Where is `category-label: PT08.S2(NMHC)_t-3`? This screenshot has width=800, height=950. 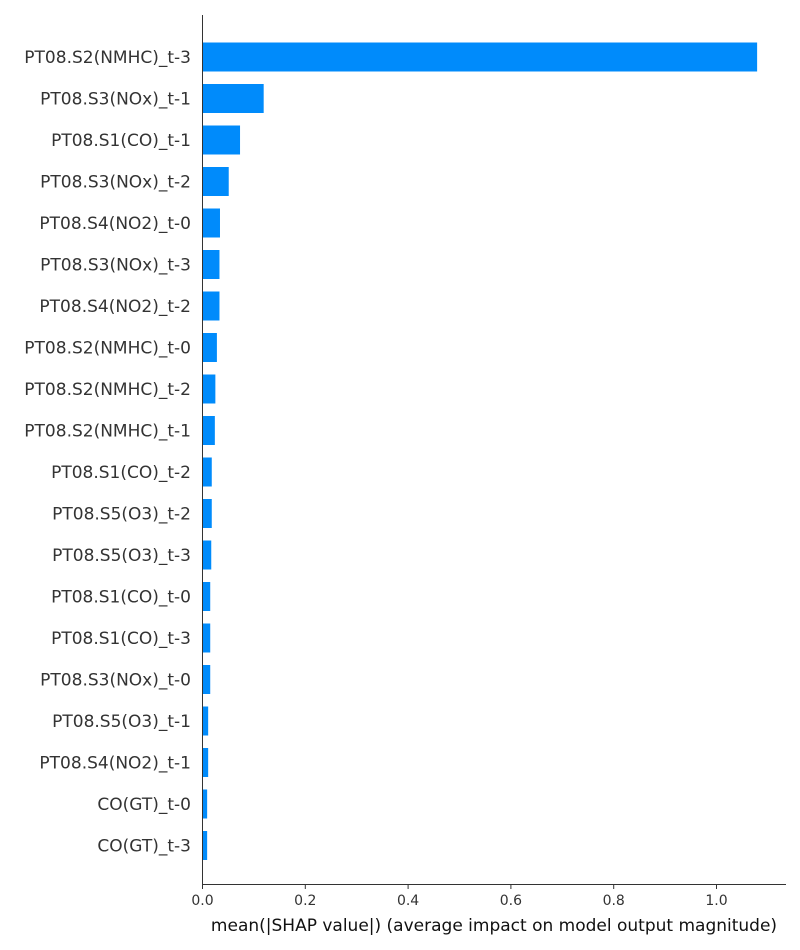 category-label: PT08.S2(NMHC)_t-3 is located at coordinates (107, 58).